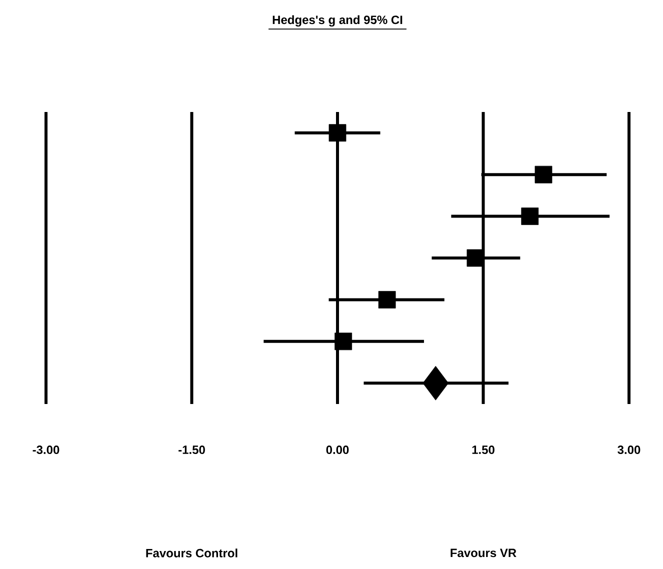 This screenshot has width=663, height=569. What do you see at coordinates (629, 450) in the screenshot?
I see `x-tick-label: 3.00` at bounding box center [629, 450].